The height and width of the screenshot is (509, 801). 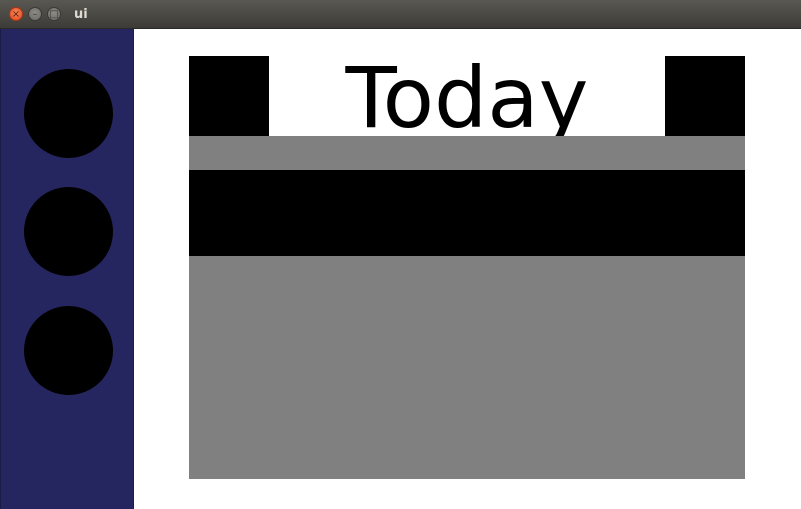 What do you see at coordinates (54, 14) in the screenshot?
I see `maximize-icon: □` at bounding box center [54, 14].